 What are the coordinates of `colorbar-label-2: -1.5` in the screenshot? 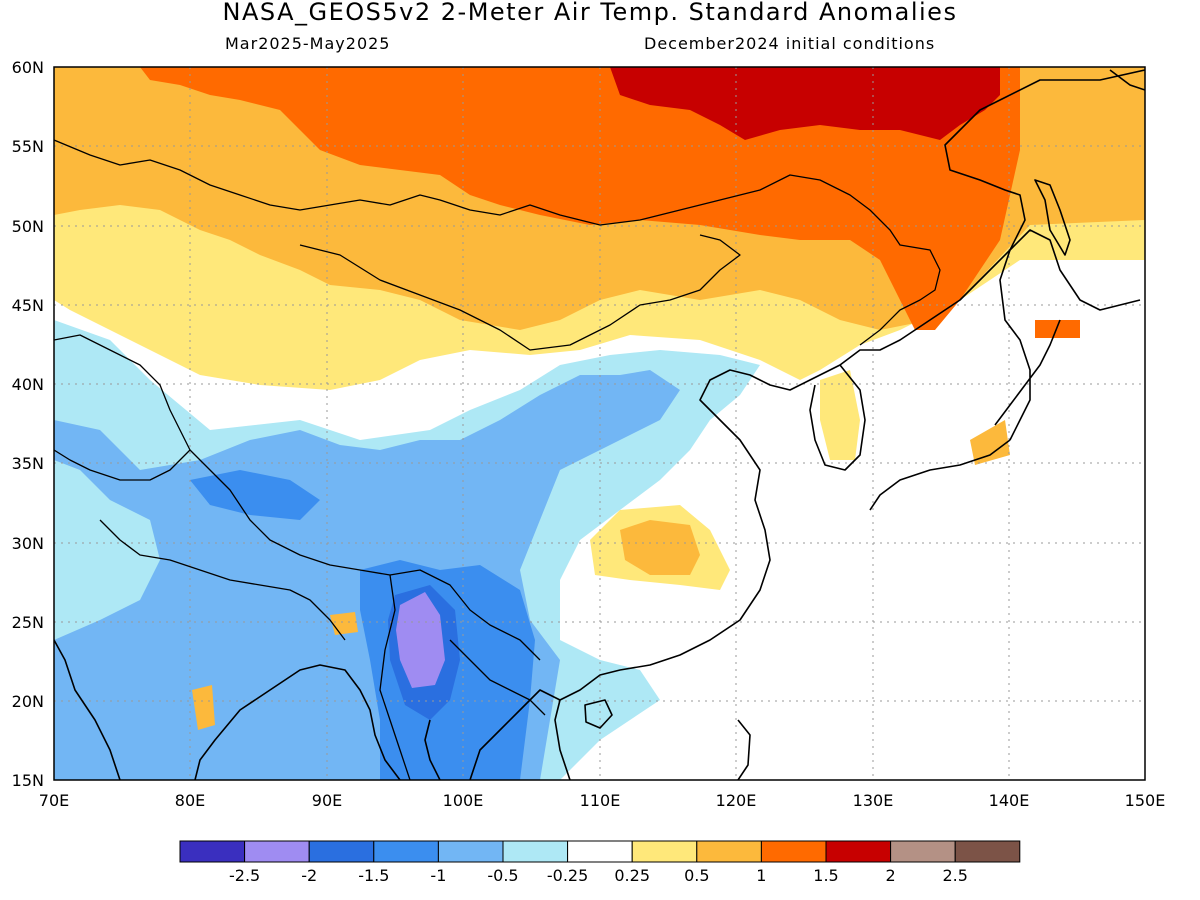 It's located at (373, 875).